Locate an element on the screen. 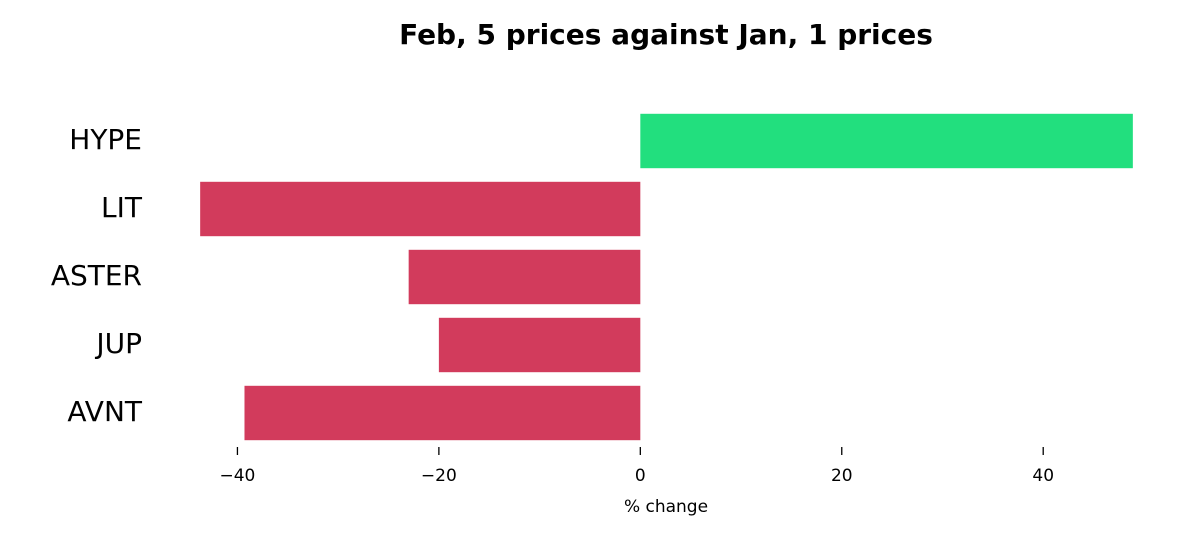 The width and height of the screenshot is (1200, 534). chart-title: Feb, 5 prices against Jan, 1 prices is located at coordinates (666, 34).